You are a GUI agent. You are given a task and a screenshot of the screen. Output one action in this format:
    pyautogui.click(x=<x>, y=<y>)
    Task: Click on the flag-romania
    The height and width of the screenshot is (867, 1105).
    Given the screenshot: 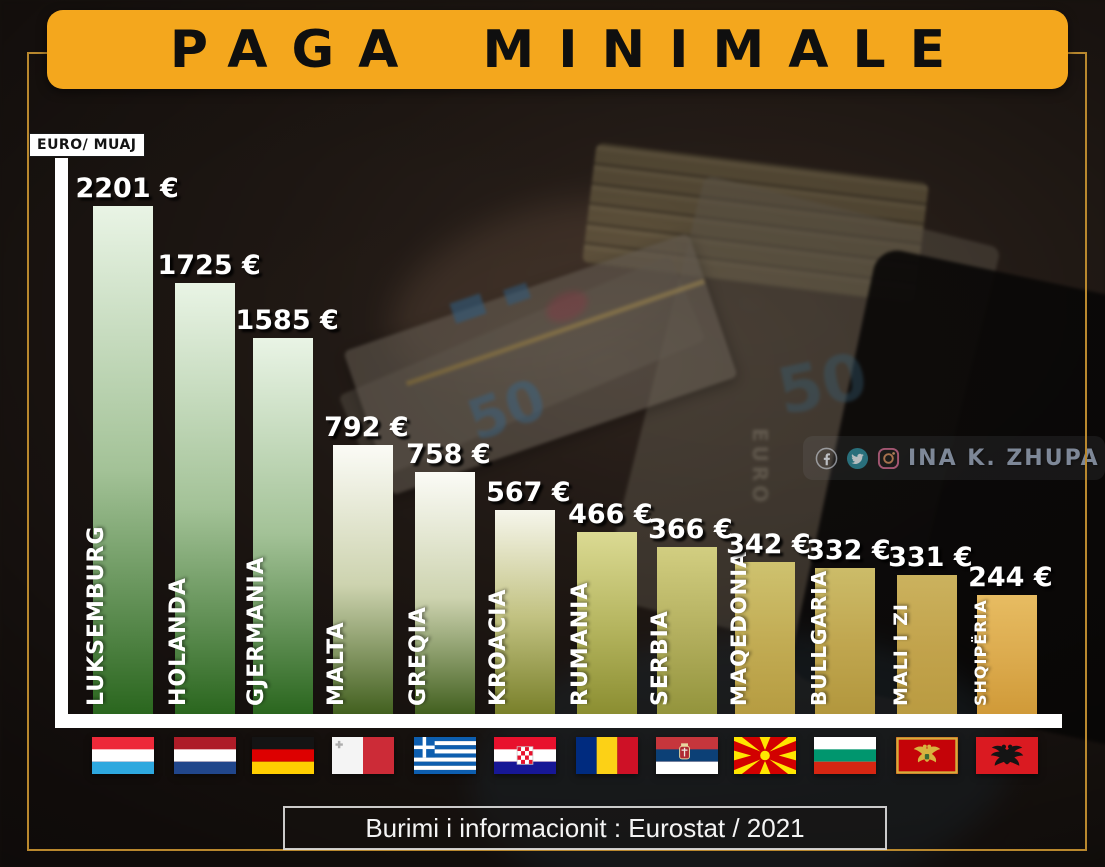 What is the action you would take?
    pyautogui.click(x=607, y=755)
    